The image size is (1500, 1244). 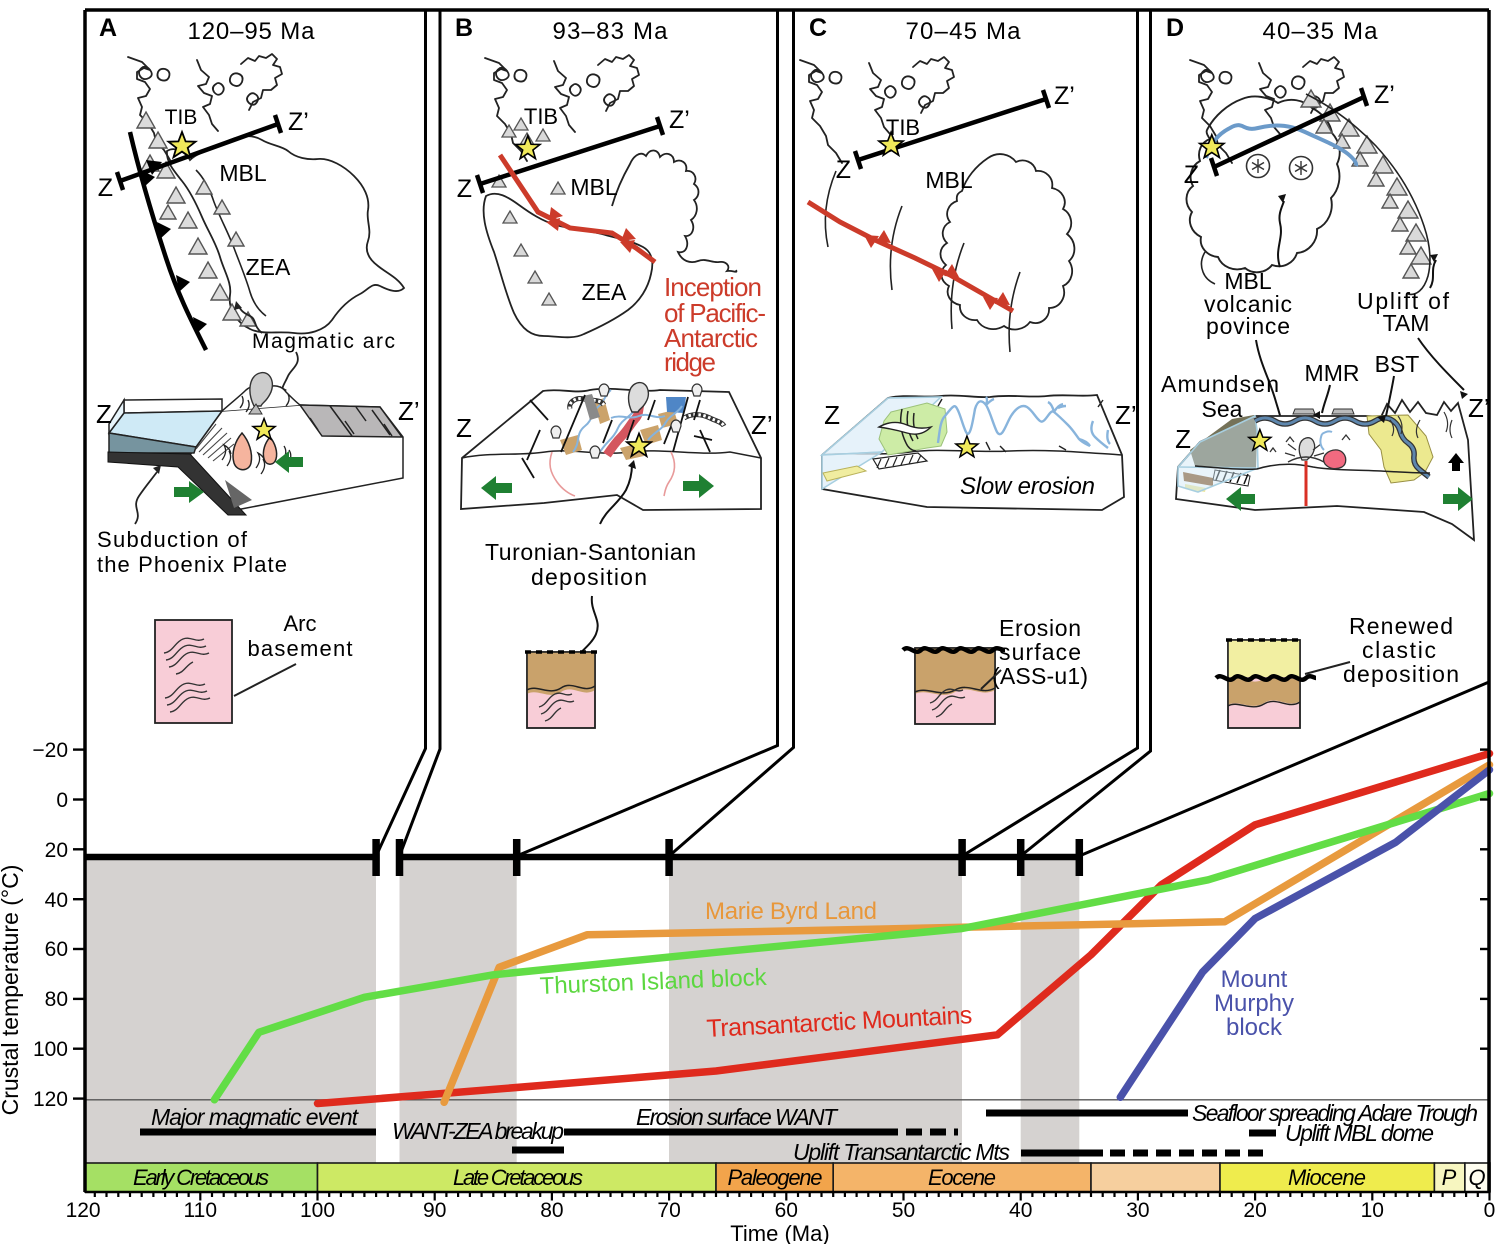 What do you see at coordinates (1040, 628) in the screenshot?
I see `svg-text: Erosion` at bounding box center [1040, 628].